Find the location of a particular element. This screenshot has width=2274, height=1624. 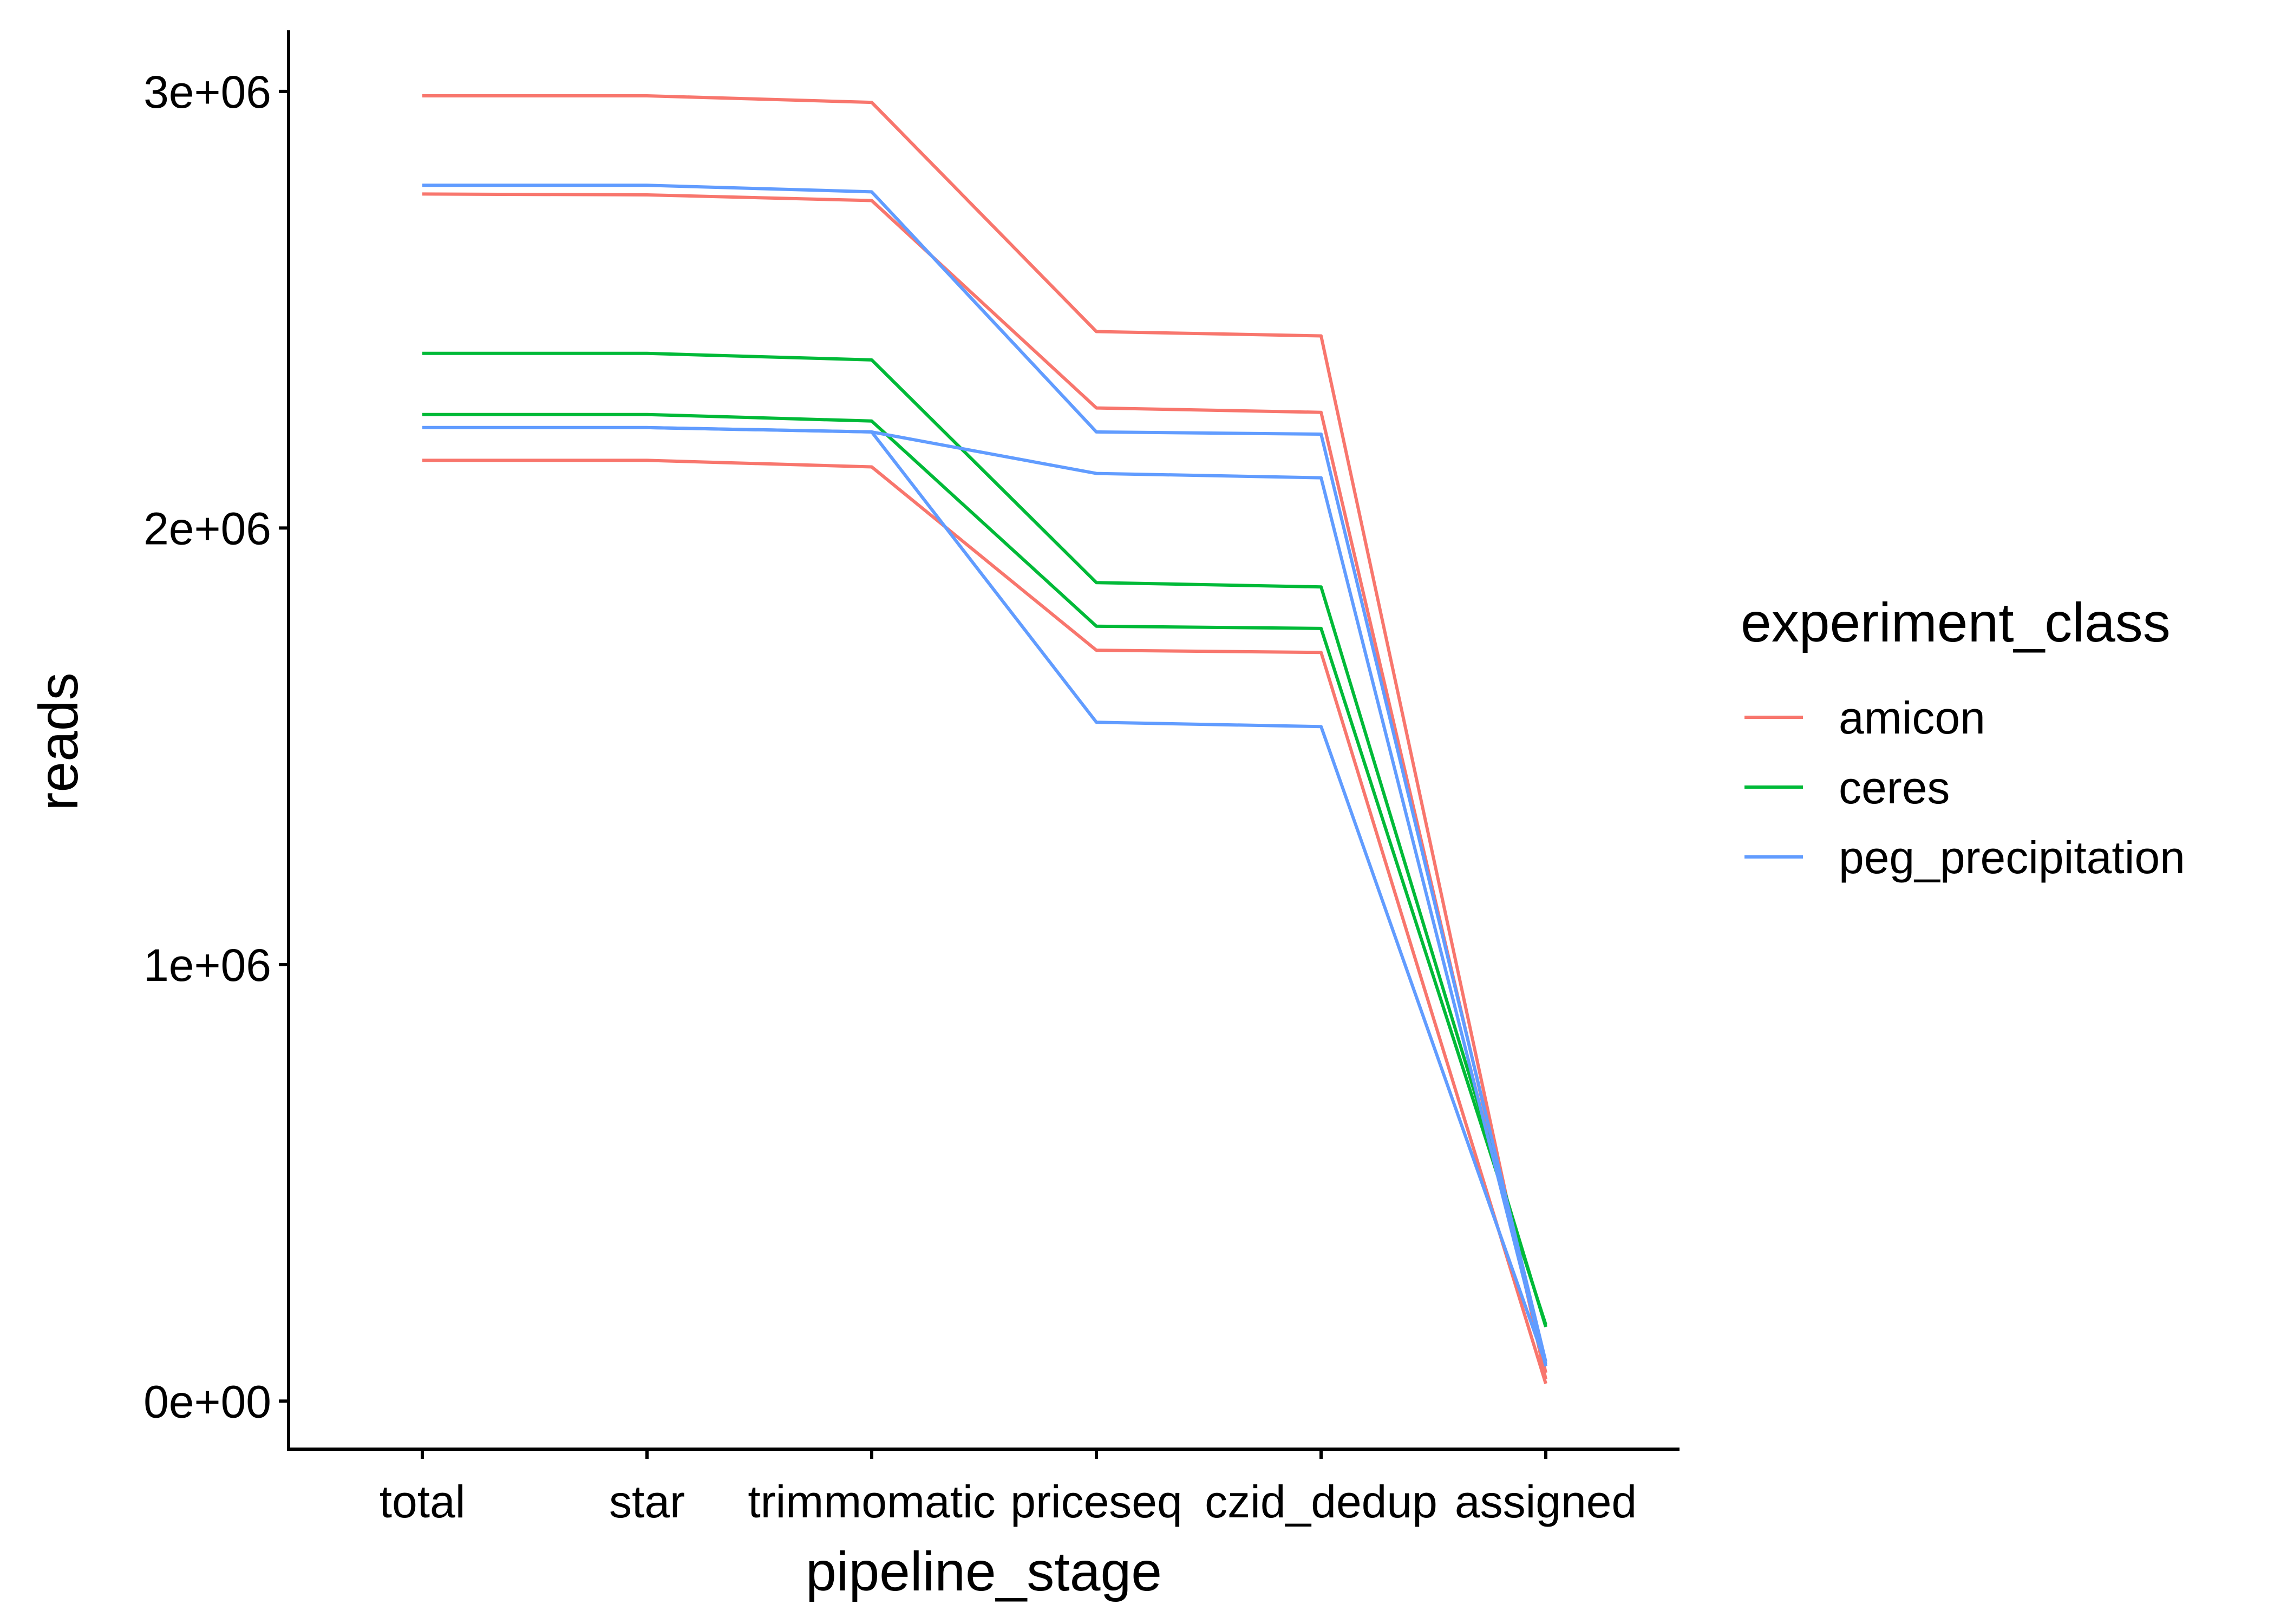

y-tick-label: 1e+06 is located at coordinates (207, 966).